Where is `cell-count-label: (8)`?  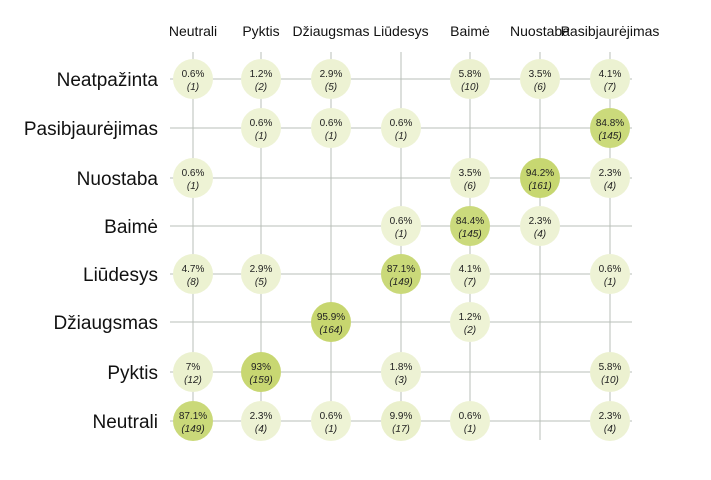 cell-count-label: (8) is located at coordinates (193, 282).